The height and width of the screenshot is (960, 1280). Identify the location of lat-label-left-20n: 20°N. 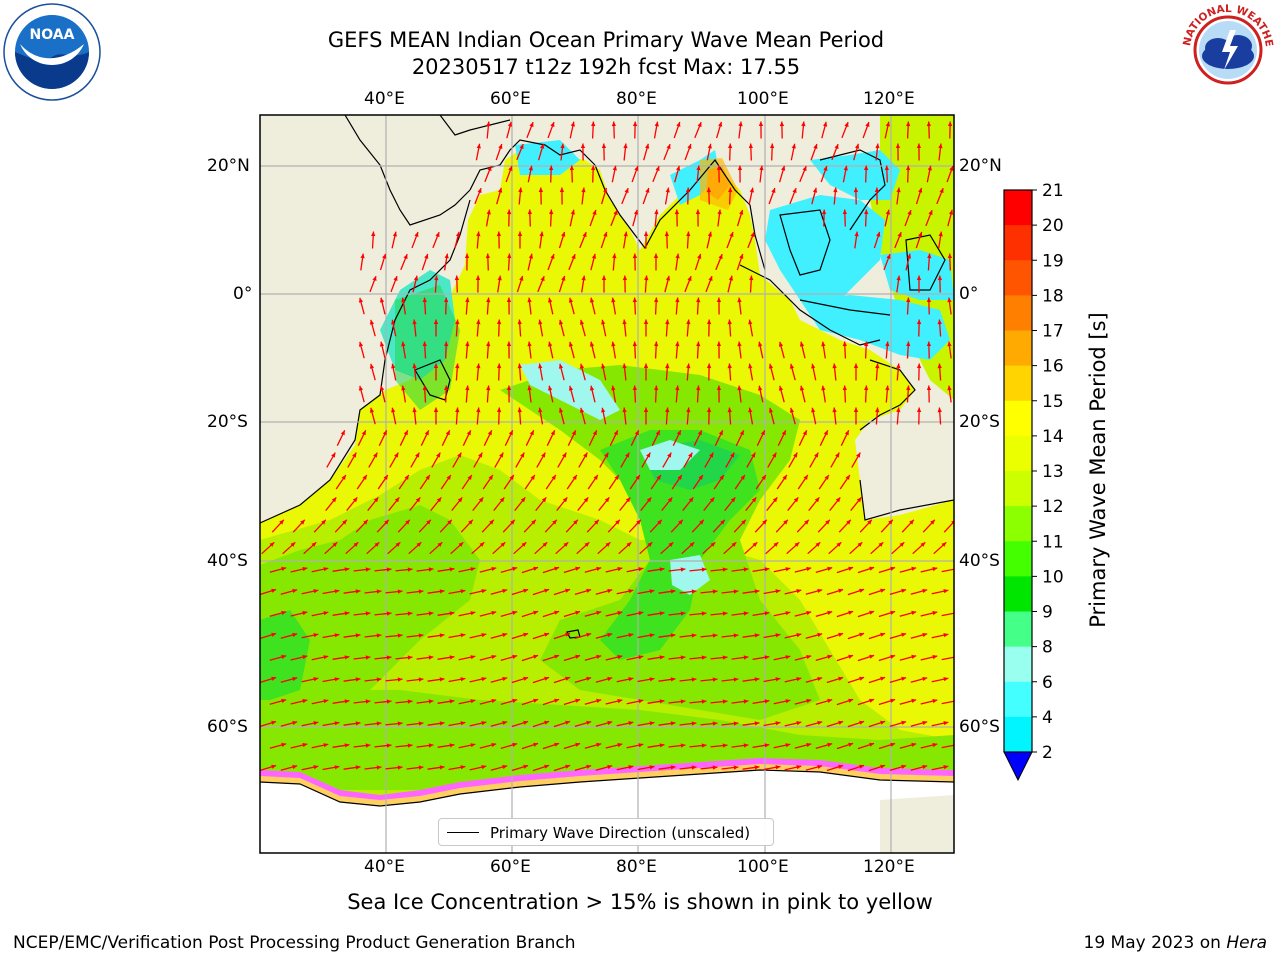
(228, 166).